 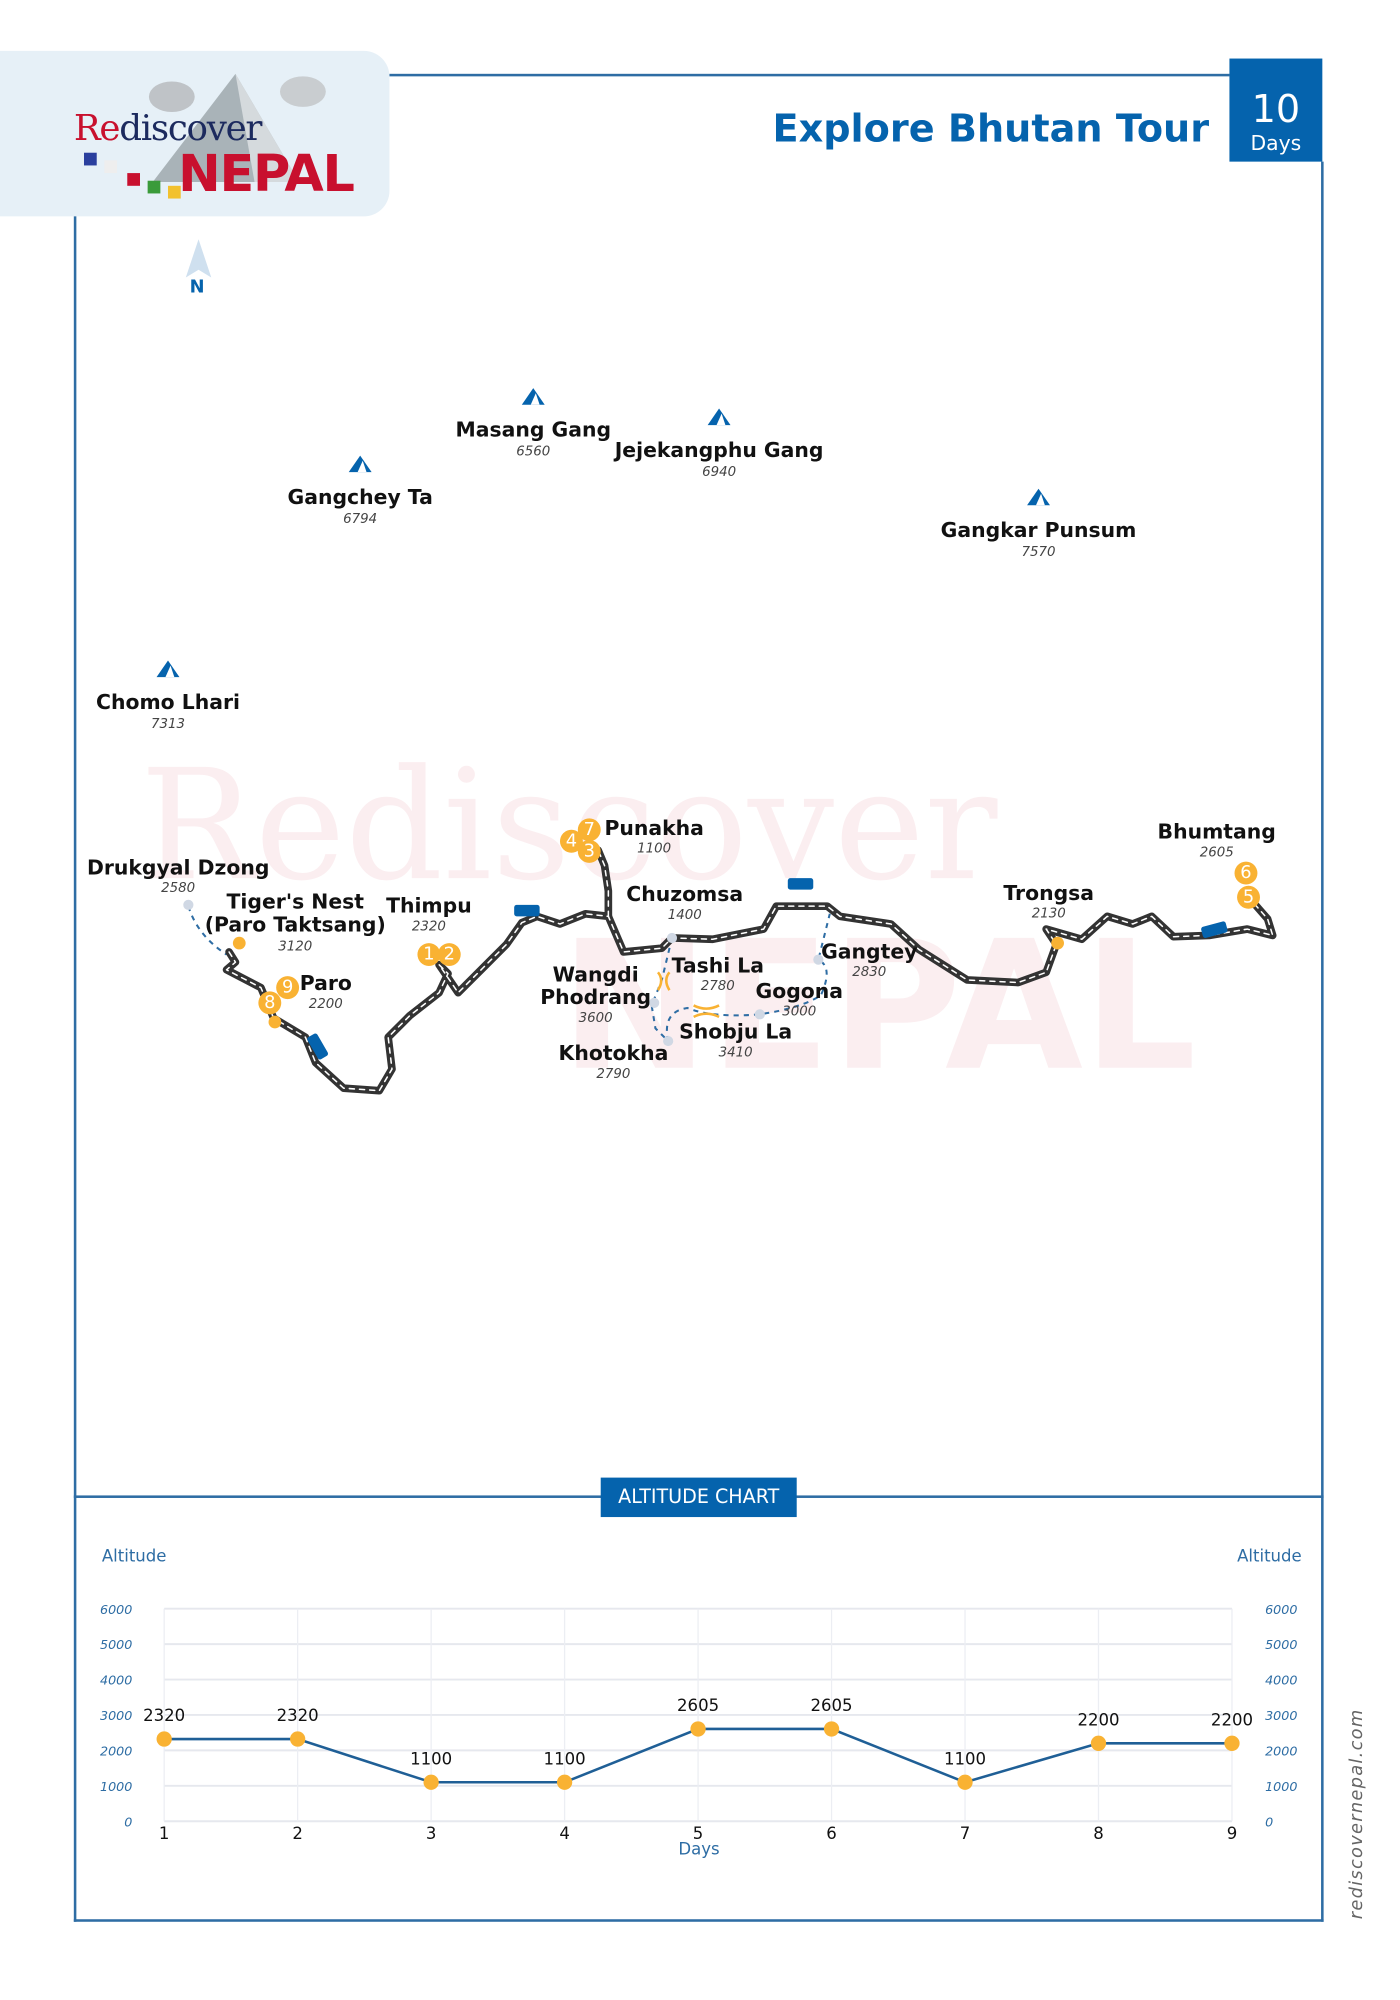 What do you see at coordinates (1217, 832) in the screenshot?
I see `place-name: Bhumtang` at bounding box center [1217, 832].